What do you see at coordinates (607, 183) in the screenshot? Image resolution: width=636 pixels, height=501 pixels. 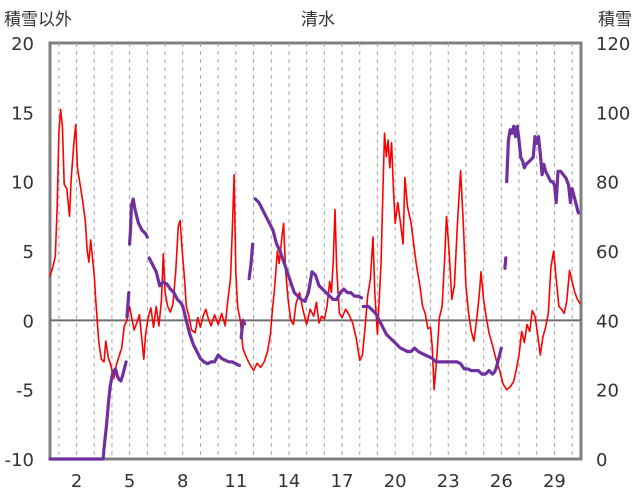 I see `right-tick-label: 80` at bounding box center [607, 183].